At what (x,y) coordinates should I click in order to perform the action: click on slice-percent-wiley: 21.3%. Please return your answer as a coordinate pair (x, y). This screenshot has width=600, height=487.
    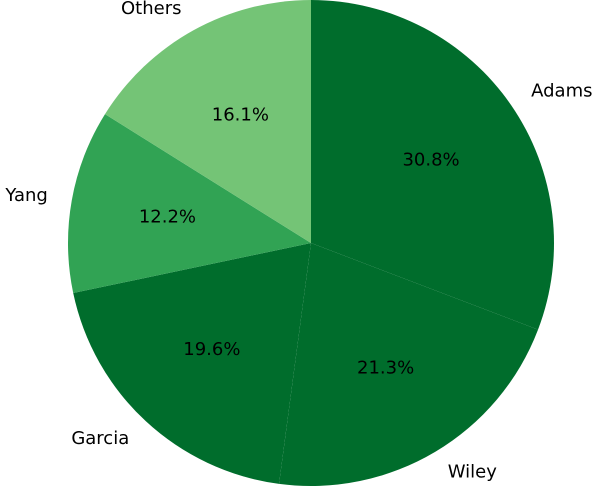
    Looking at the image, I should click on (385, 367).